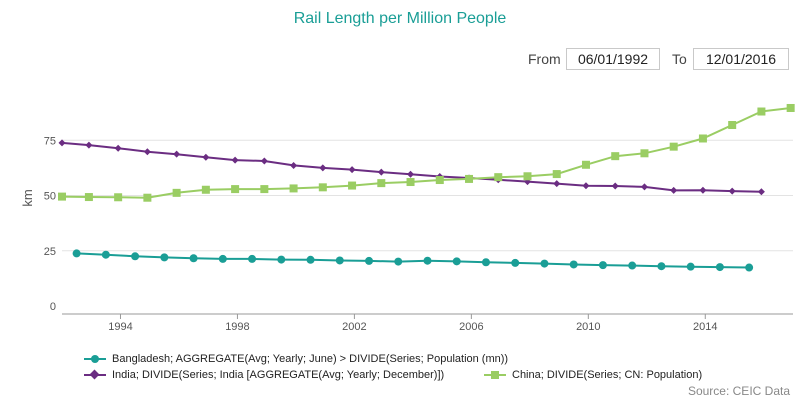 This screenshot has height=404, width=800. What do you see at coordinates (53, 307) in the screenshot?
I see `y-tick-label: 0` at bounding box center [53, 307].